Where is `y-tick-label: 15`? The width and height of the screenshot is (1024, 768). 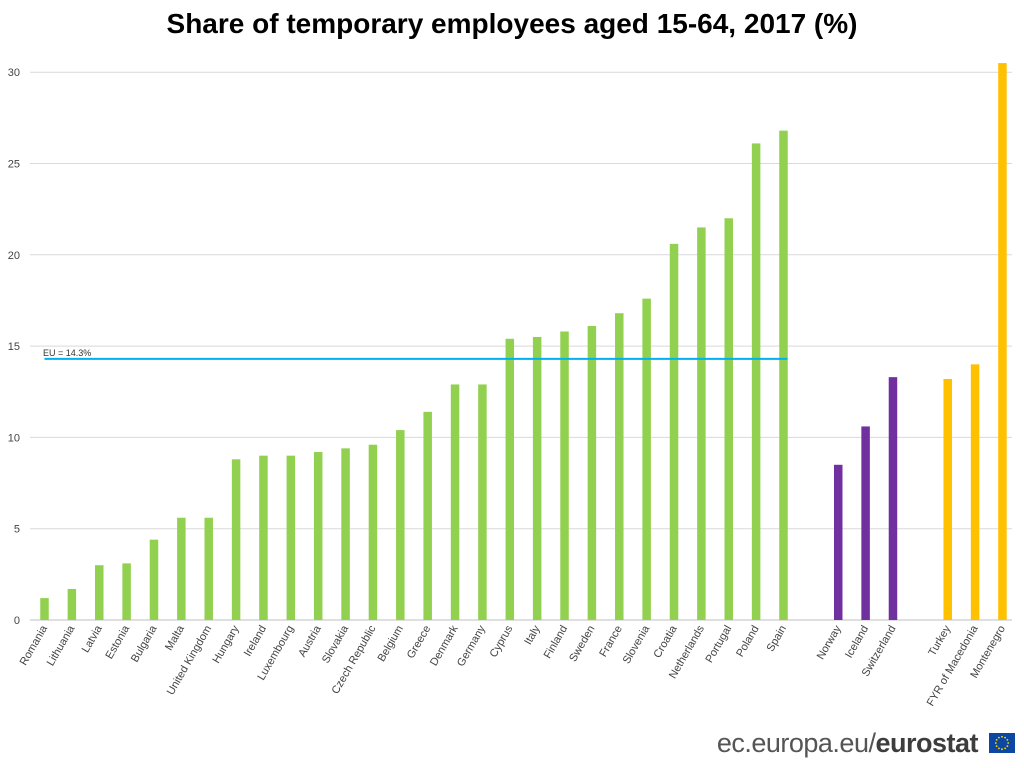 y-tick-label: 15 is located at coordinates (14, 347).